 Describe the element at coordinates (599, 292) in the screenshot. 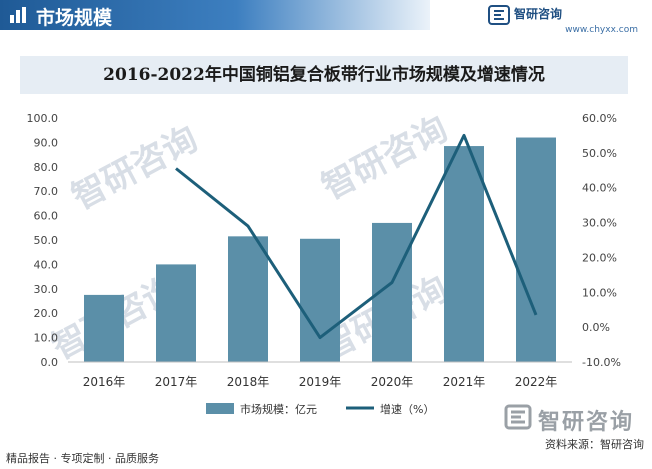

I see `y-right-tick-label: 10.0%` at that location.